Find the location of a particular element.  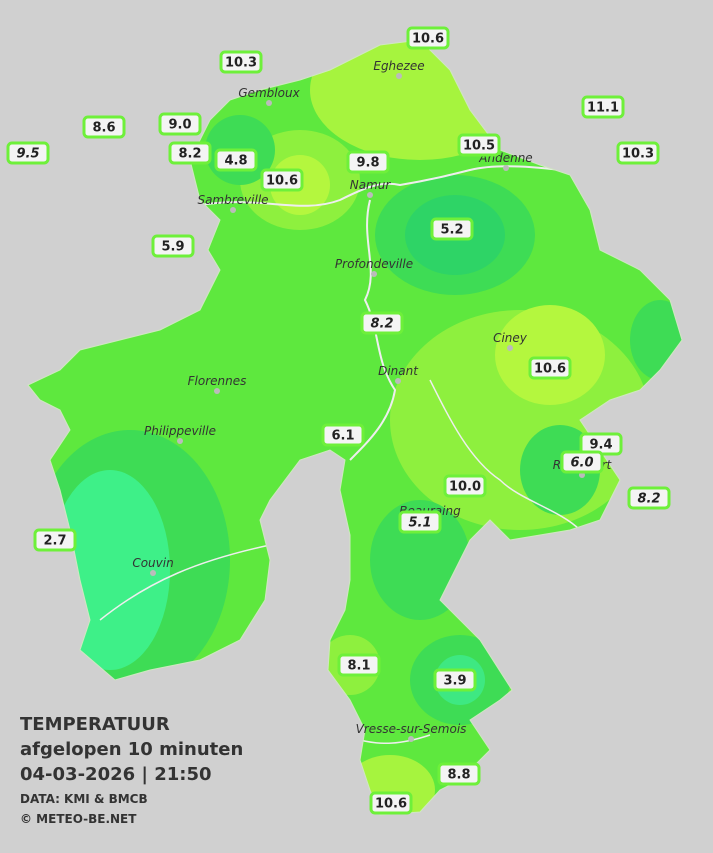

station-value: 5.2 is located at coordinates (451, 230).